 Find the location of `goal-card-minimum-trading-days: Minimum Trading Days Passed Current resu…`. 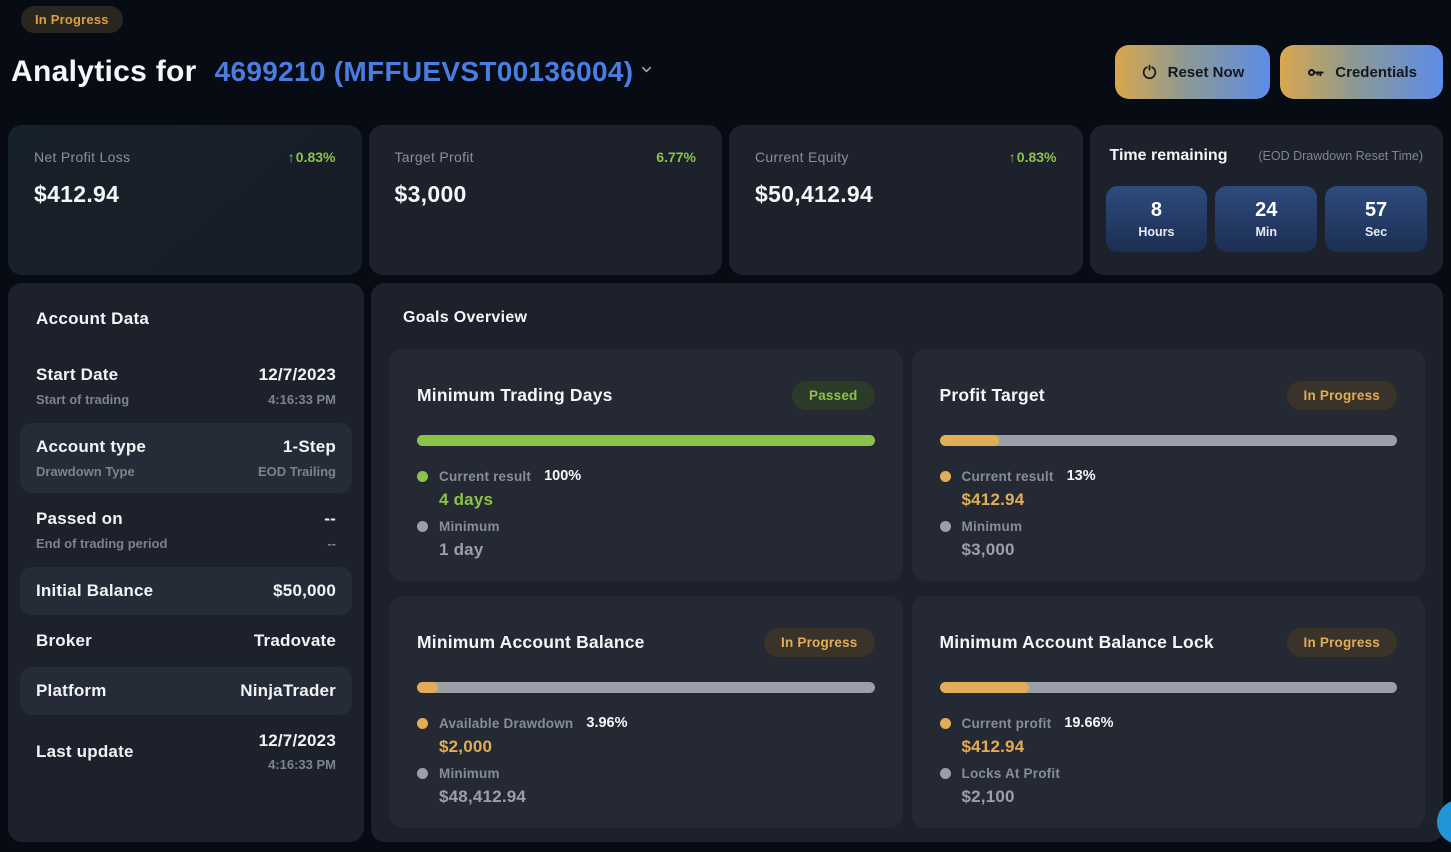

goal-card-minimum-trading-days: Minimum Trading Days Passed Current resu… is located at coordinates (646, 465).